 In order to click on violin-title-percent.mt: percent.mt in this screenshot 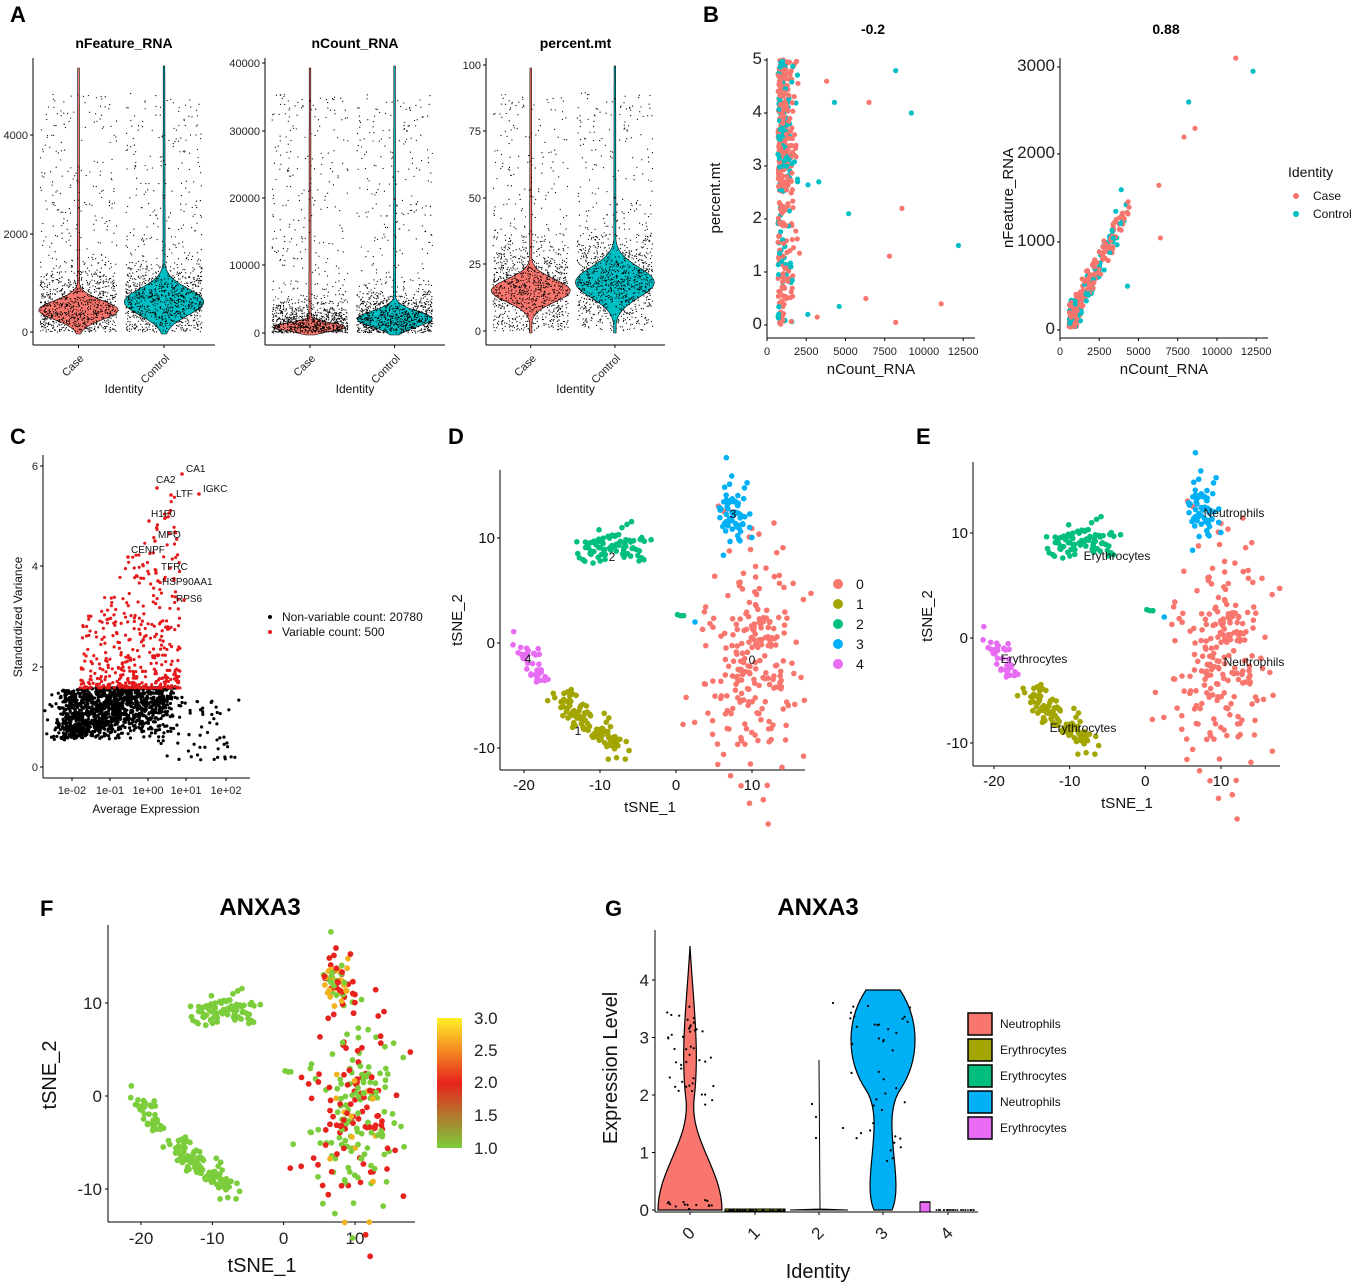, I will do `click(576, 43)`.